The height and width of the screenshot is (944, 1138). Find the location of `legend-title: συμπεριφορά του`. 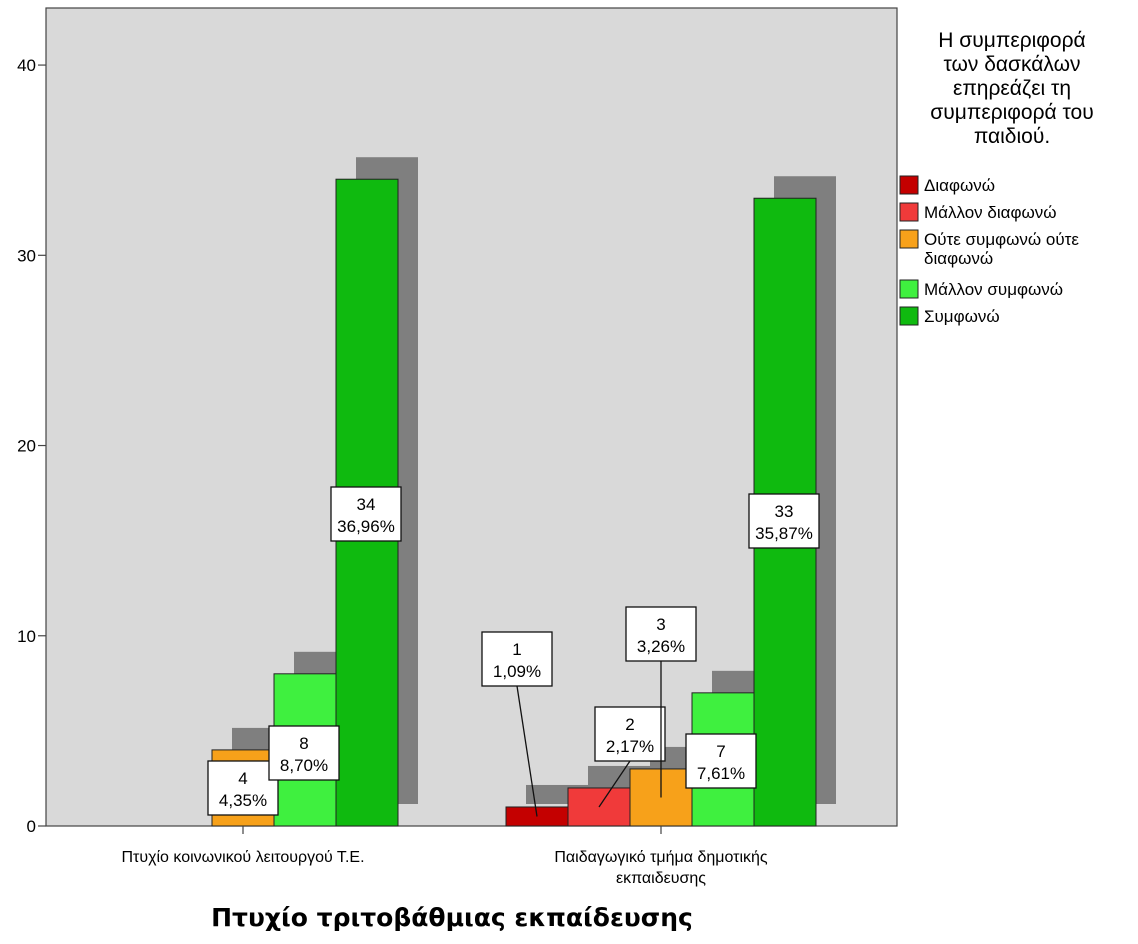

legend-title: συμπεριφορά του is located at coordinates (1011, 112).